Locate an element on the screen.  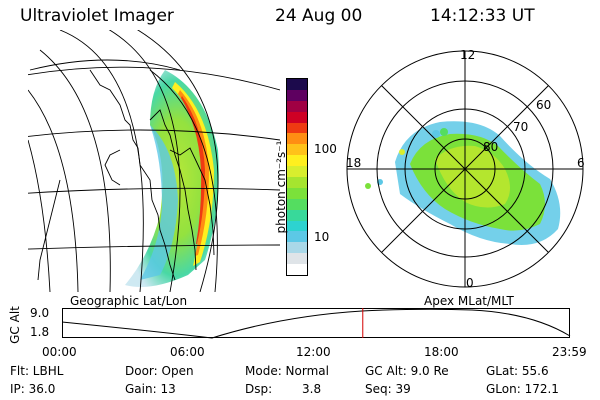
gain-info: Gain: 13 is located at coordinates (150, 389).